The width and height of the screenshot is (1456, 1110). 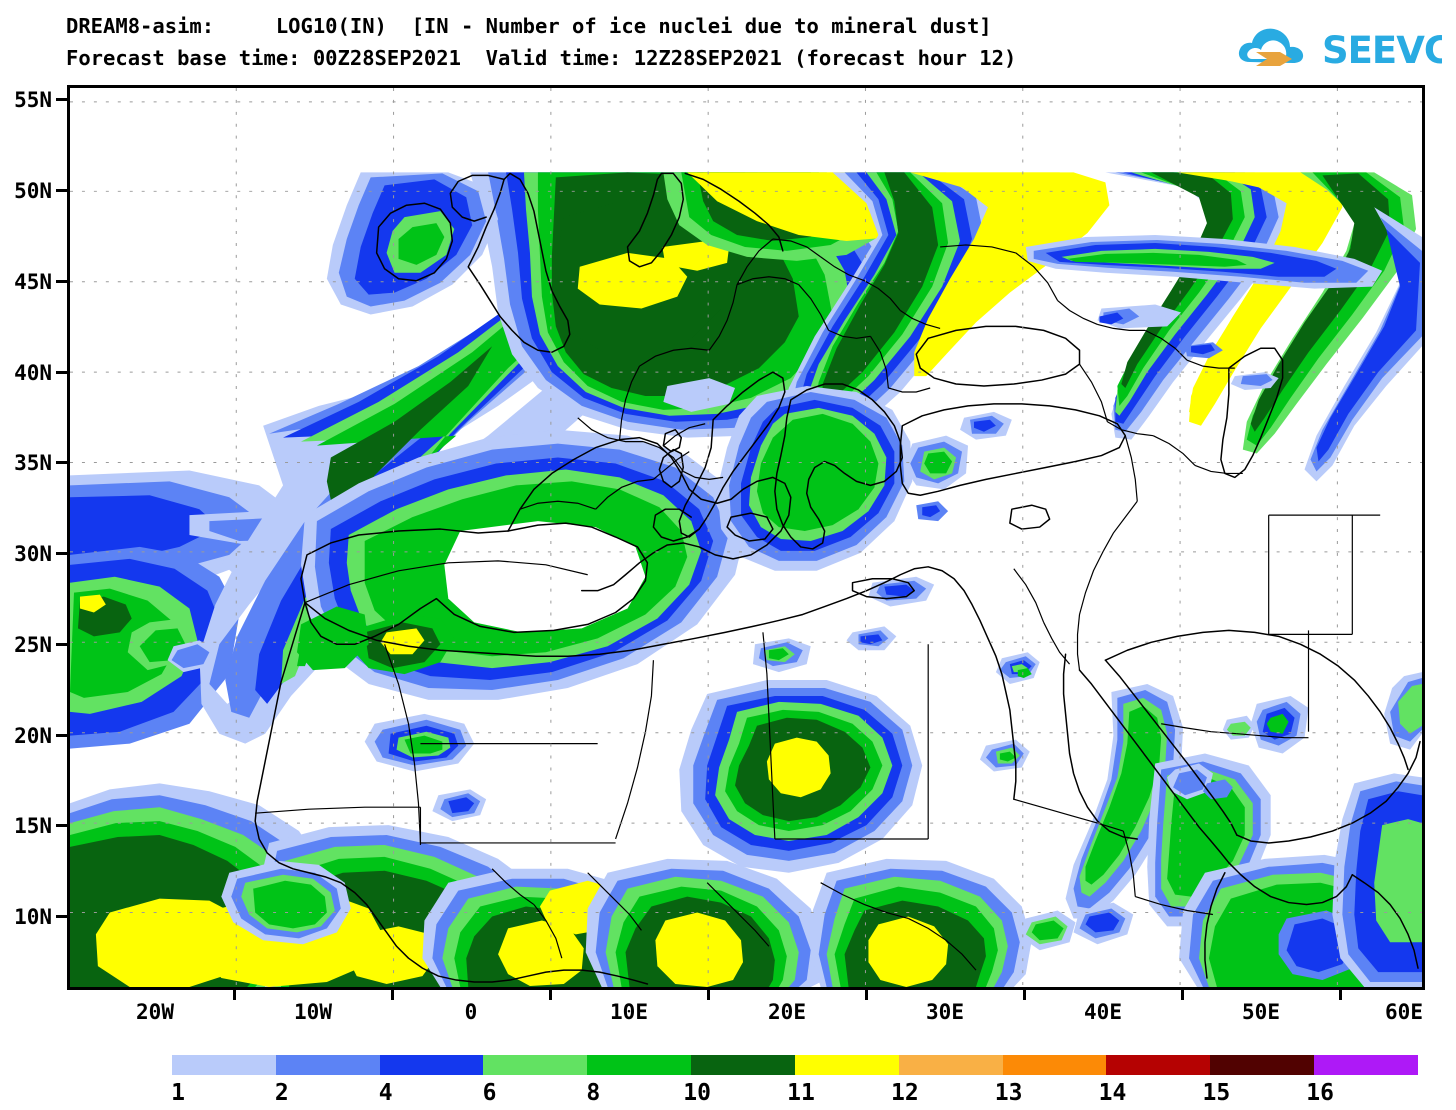 What do you see at coordinates (629, 1012) in the screenshot?
I see `x-axis-label-10E: 10E` at bounding box center [629, 1012].